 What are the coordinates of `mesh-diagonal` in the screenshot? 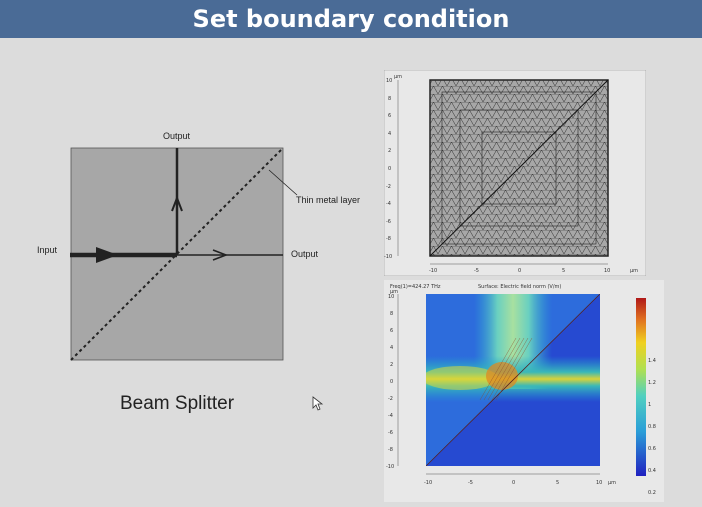 It's located at (519, 168).